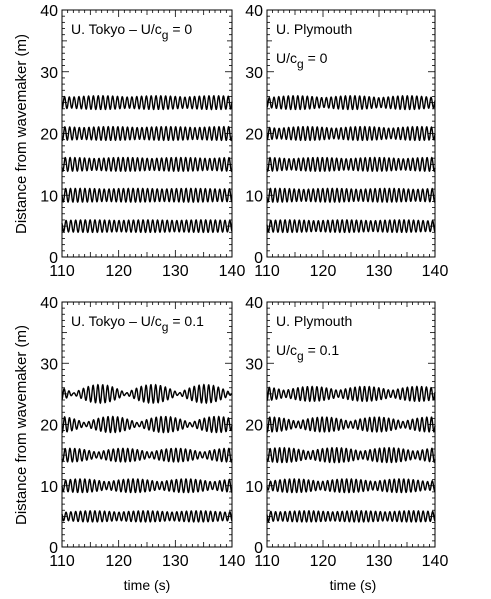 This screenshot has width=491, height=599. I want to click on x-axis-label-left: time (s), so click(147, 585).